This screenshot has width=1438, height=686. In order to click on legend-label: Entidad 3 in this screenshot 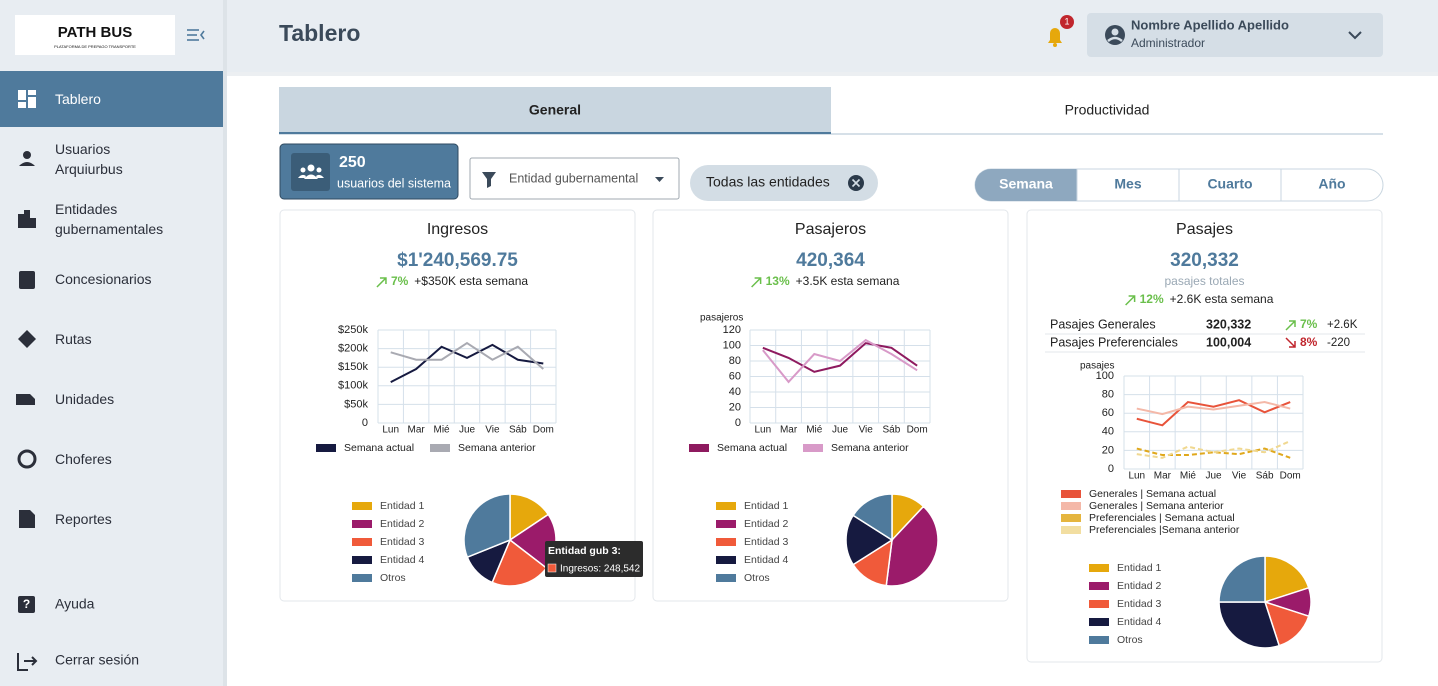, I will do `click(1139, 604)`.